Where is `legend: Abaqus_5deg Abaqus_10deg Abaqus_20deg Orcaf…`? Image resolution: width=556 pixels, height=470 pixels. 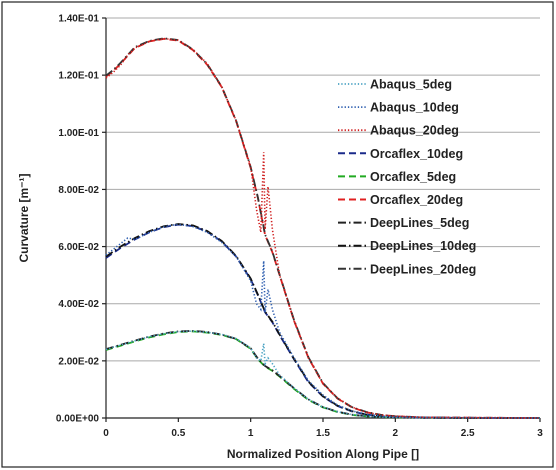
legend: Abaqus_5deg Abaqus_10deg Abaqus_20deg Orcaf… is located at coordinates (407, 177).